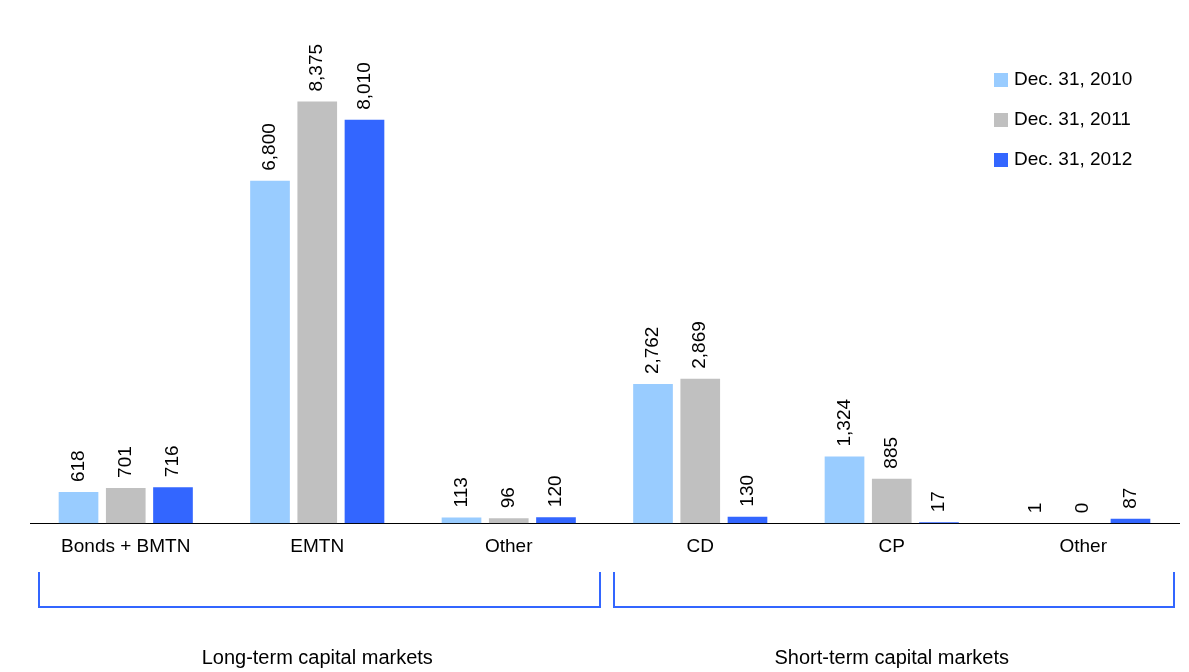 This screenshot has height=672, width=1189. Describe the element at coordinates (1082, 508) in the screenshot. I see `data-label: 0` at that location.